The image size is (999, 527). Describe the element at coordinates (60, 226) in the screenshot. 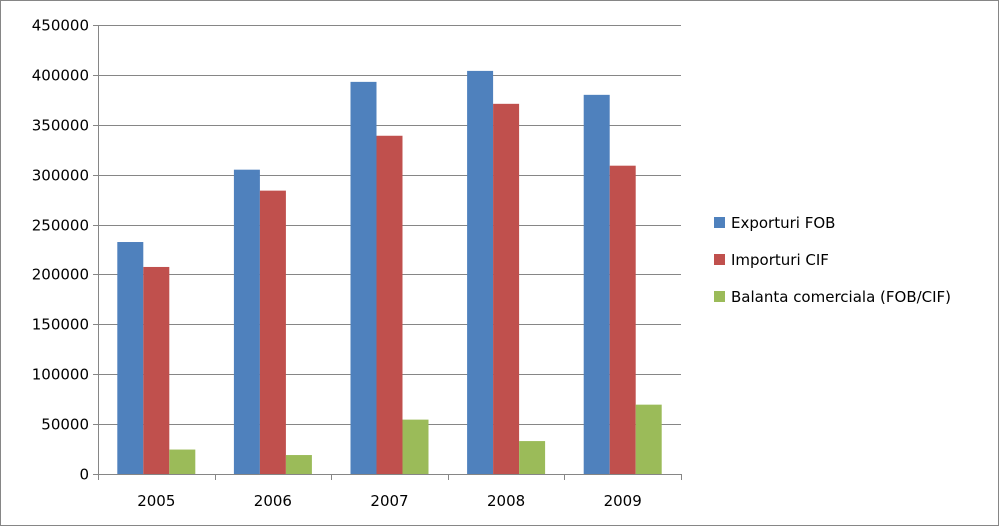

I see `y-tick-label: 250000` at that location.